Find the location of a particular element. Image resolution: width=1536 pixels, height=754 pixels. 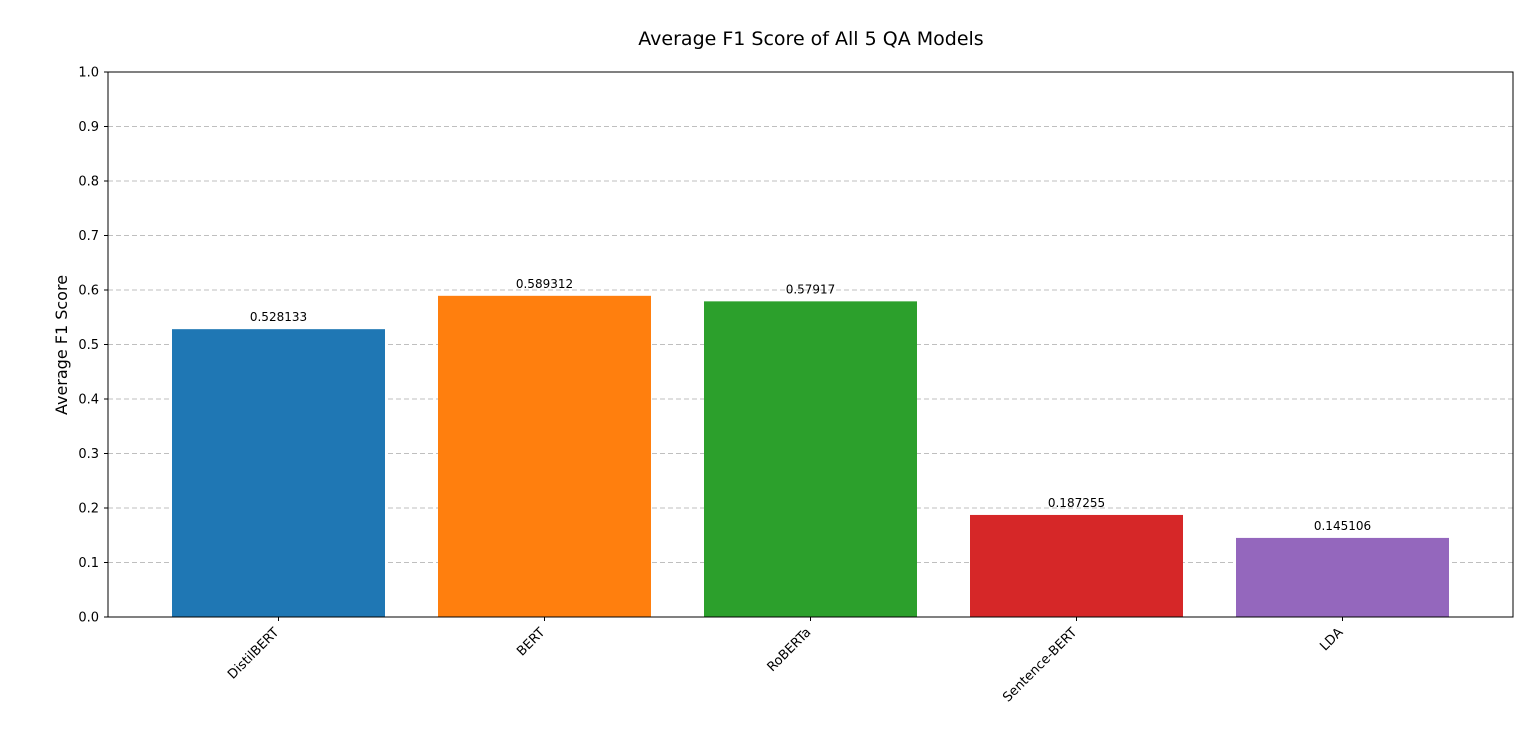

bar-roberta is located at coordinates (810, 459).